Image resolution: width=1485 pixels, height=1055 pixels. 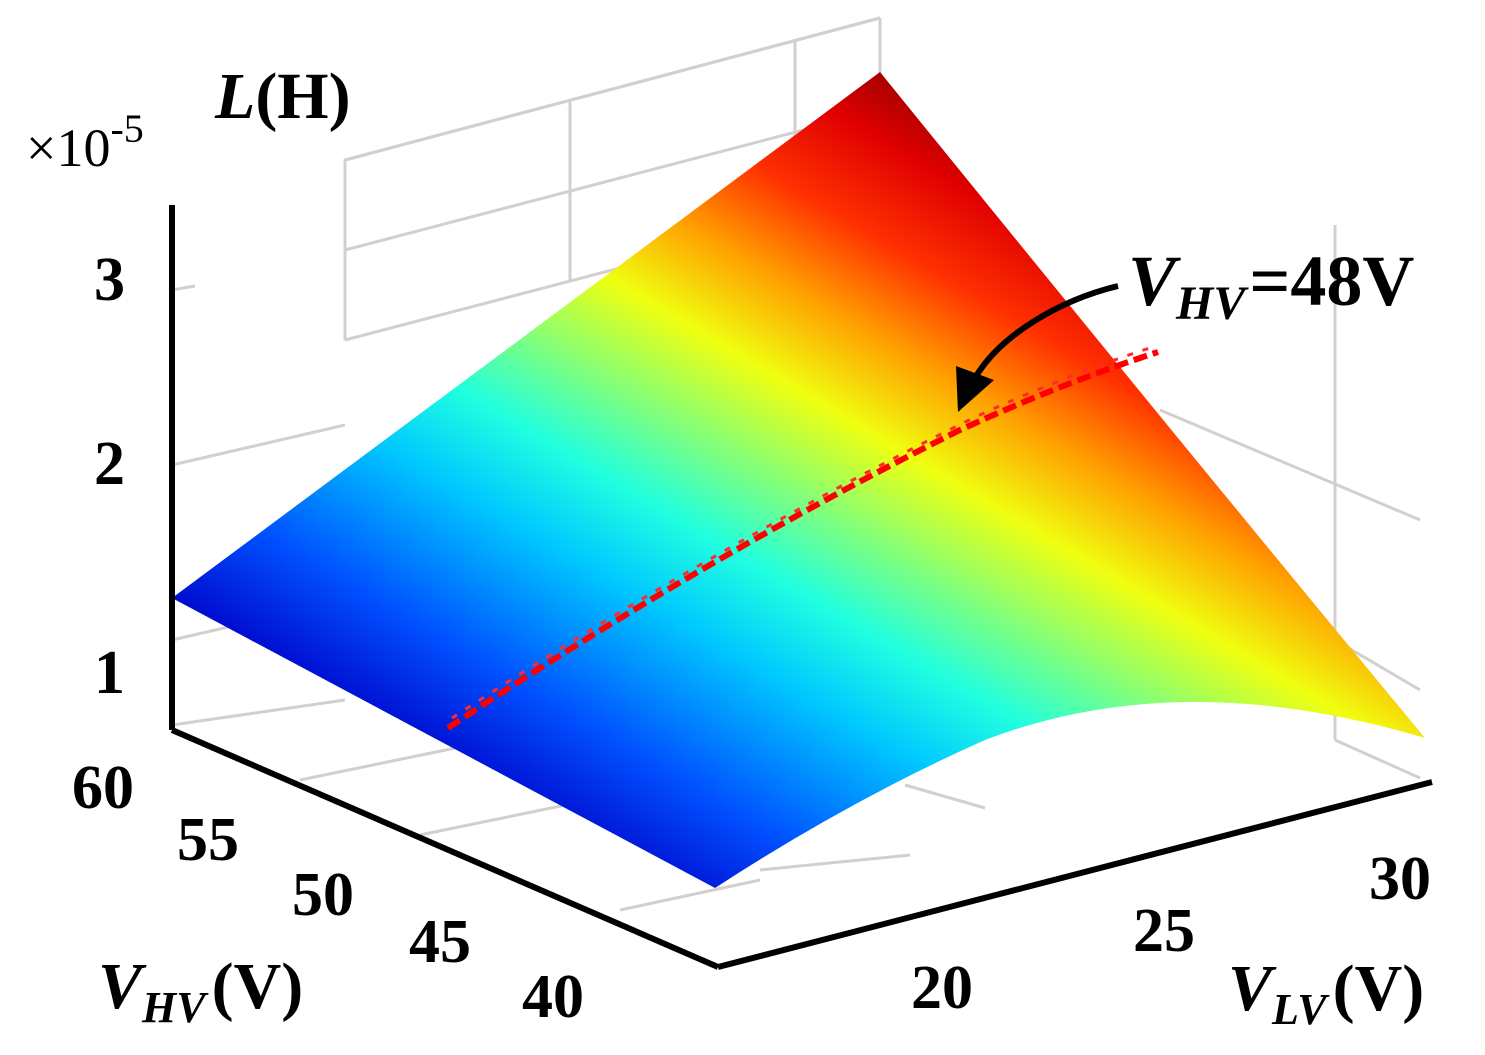 What do you see at coordinates (553, 997) in the screenshot?
I see `x-tick-label: 40` at bounding box center [553, 997].